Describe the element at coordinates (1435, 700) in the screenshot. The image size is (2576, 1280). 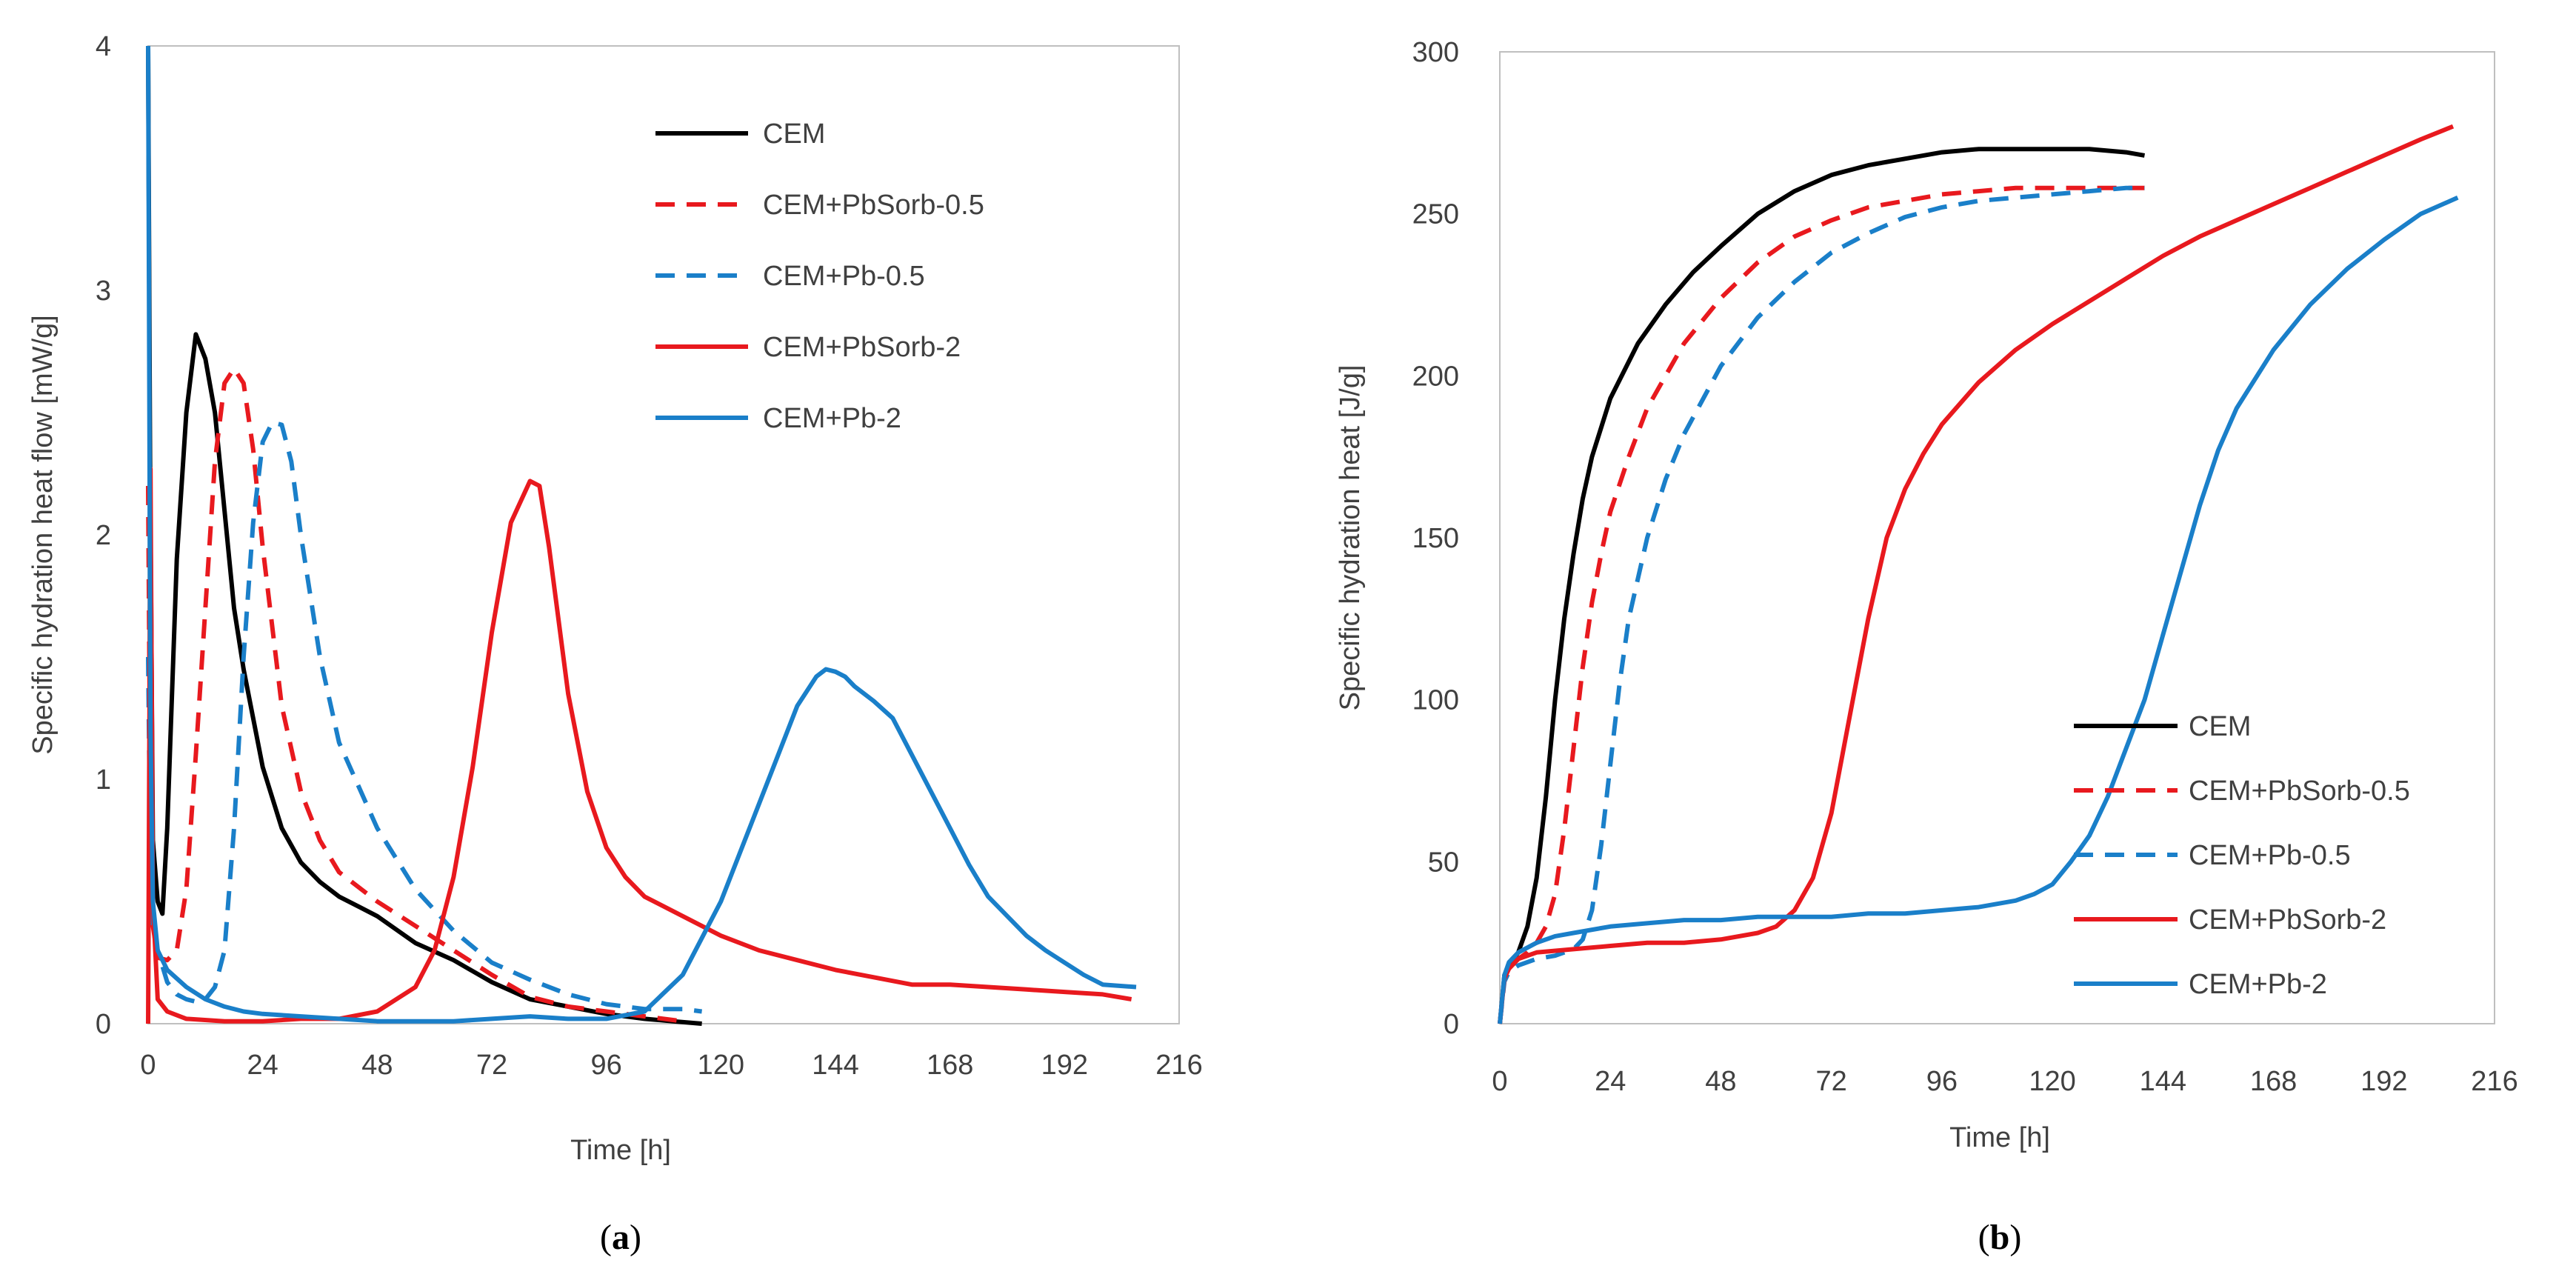
I see `y-tick-label: 100` at that location.